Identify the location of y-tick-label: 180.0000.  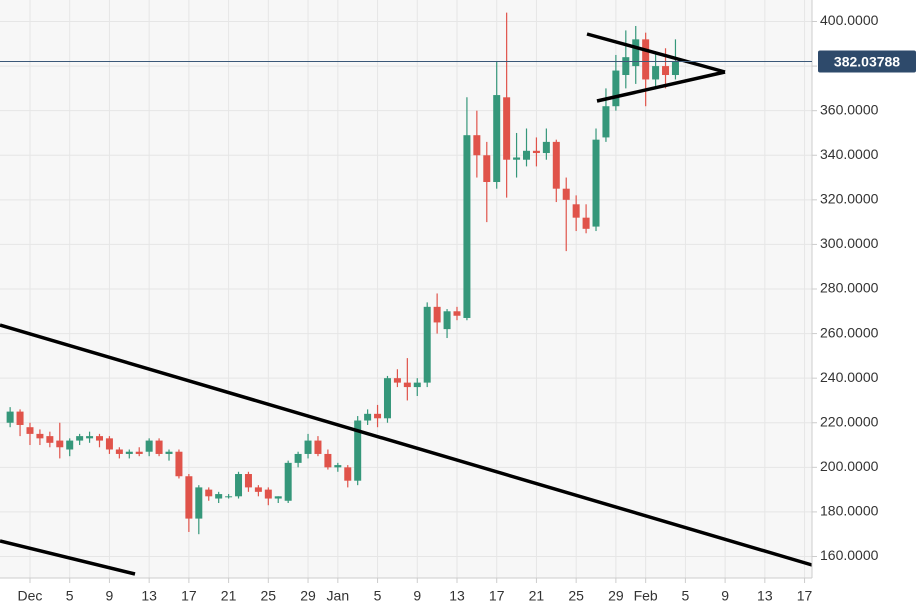
(849, 511).